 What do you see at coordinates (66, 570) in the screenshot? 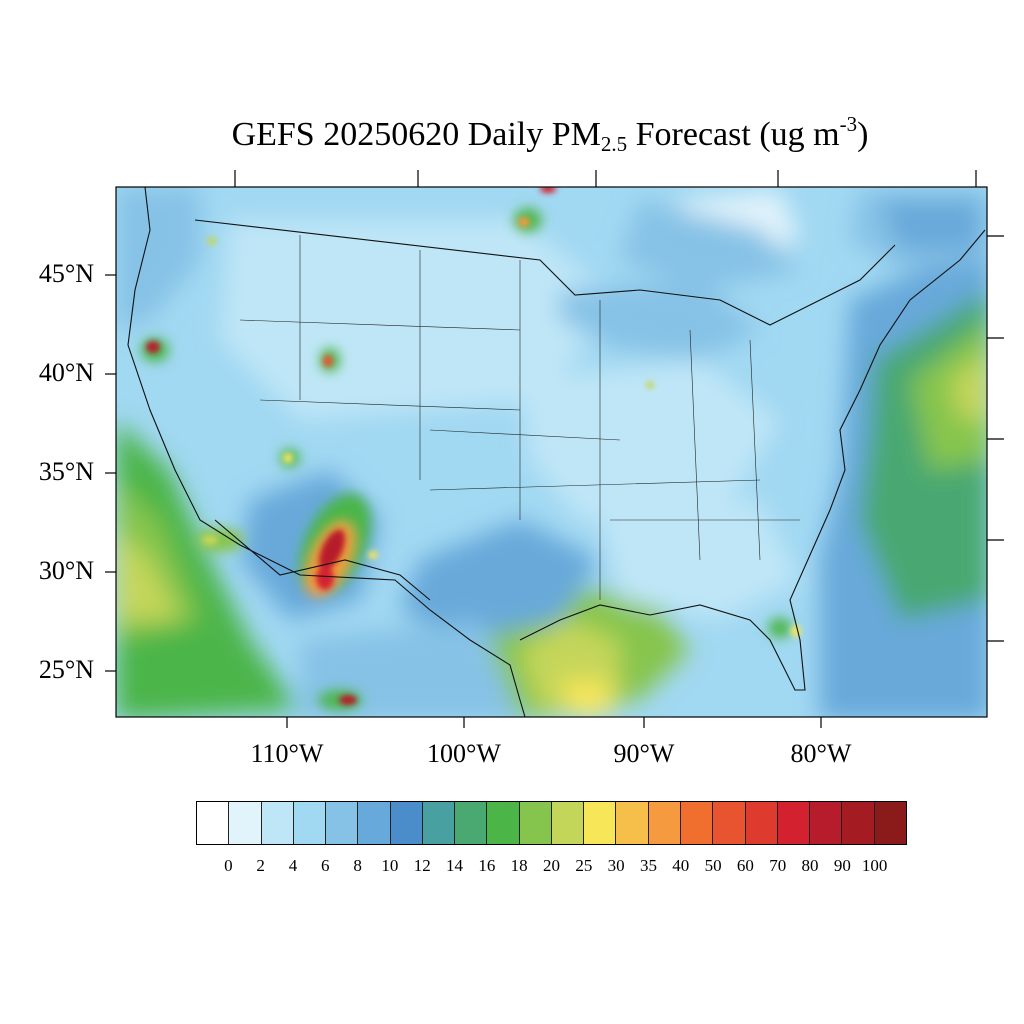
I see `lat-label-30n: 30°N` at bounding box center [66, 570].